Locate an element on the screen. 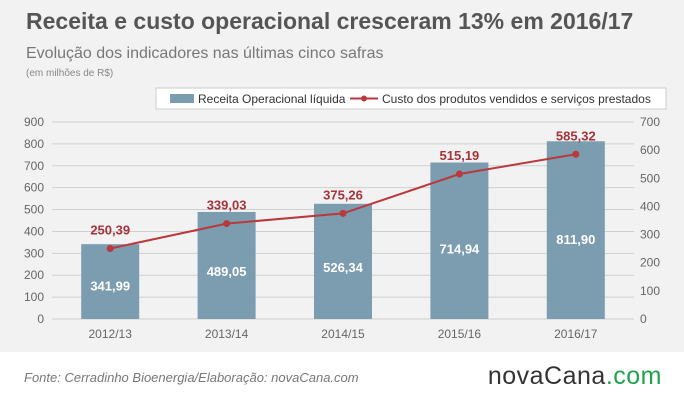  logo-main: novaCana is located at coordinates (546, 376).